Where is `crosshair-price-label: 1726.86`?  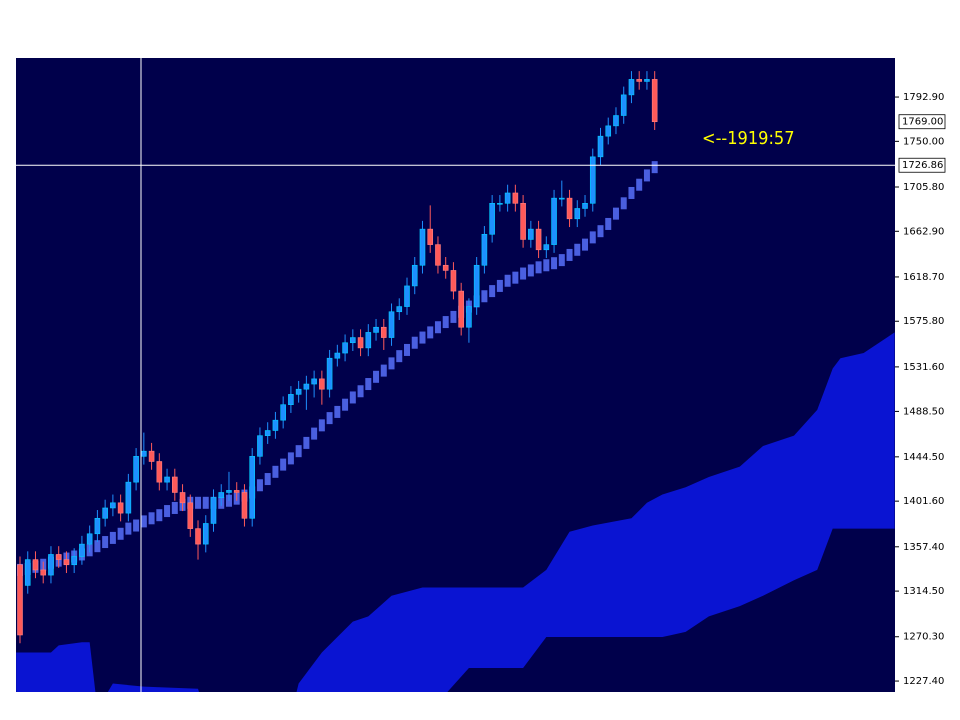 crosshair-price-label: 1726.86 is located at coordinates (922, 165).